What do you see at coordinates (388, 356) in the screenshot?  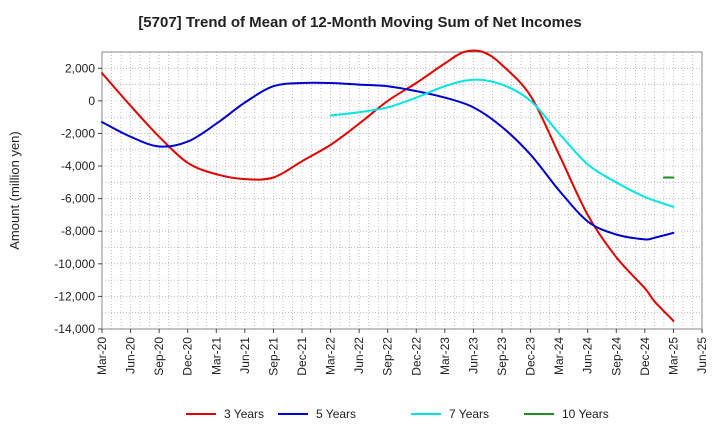 I see `x-tick-label: Sep-22` at bounding box center [388, 356].